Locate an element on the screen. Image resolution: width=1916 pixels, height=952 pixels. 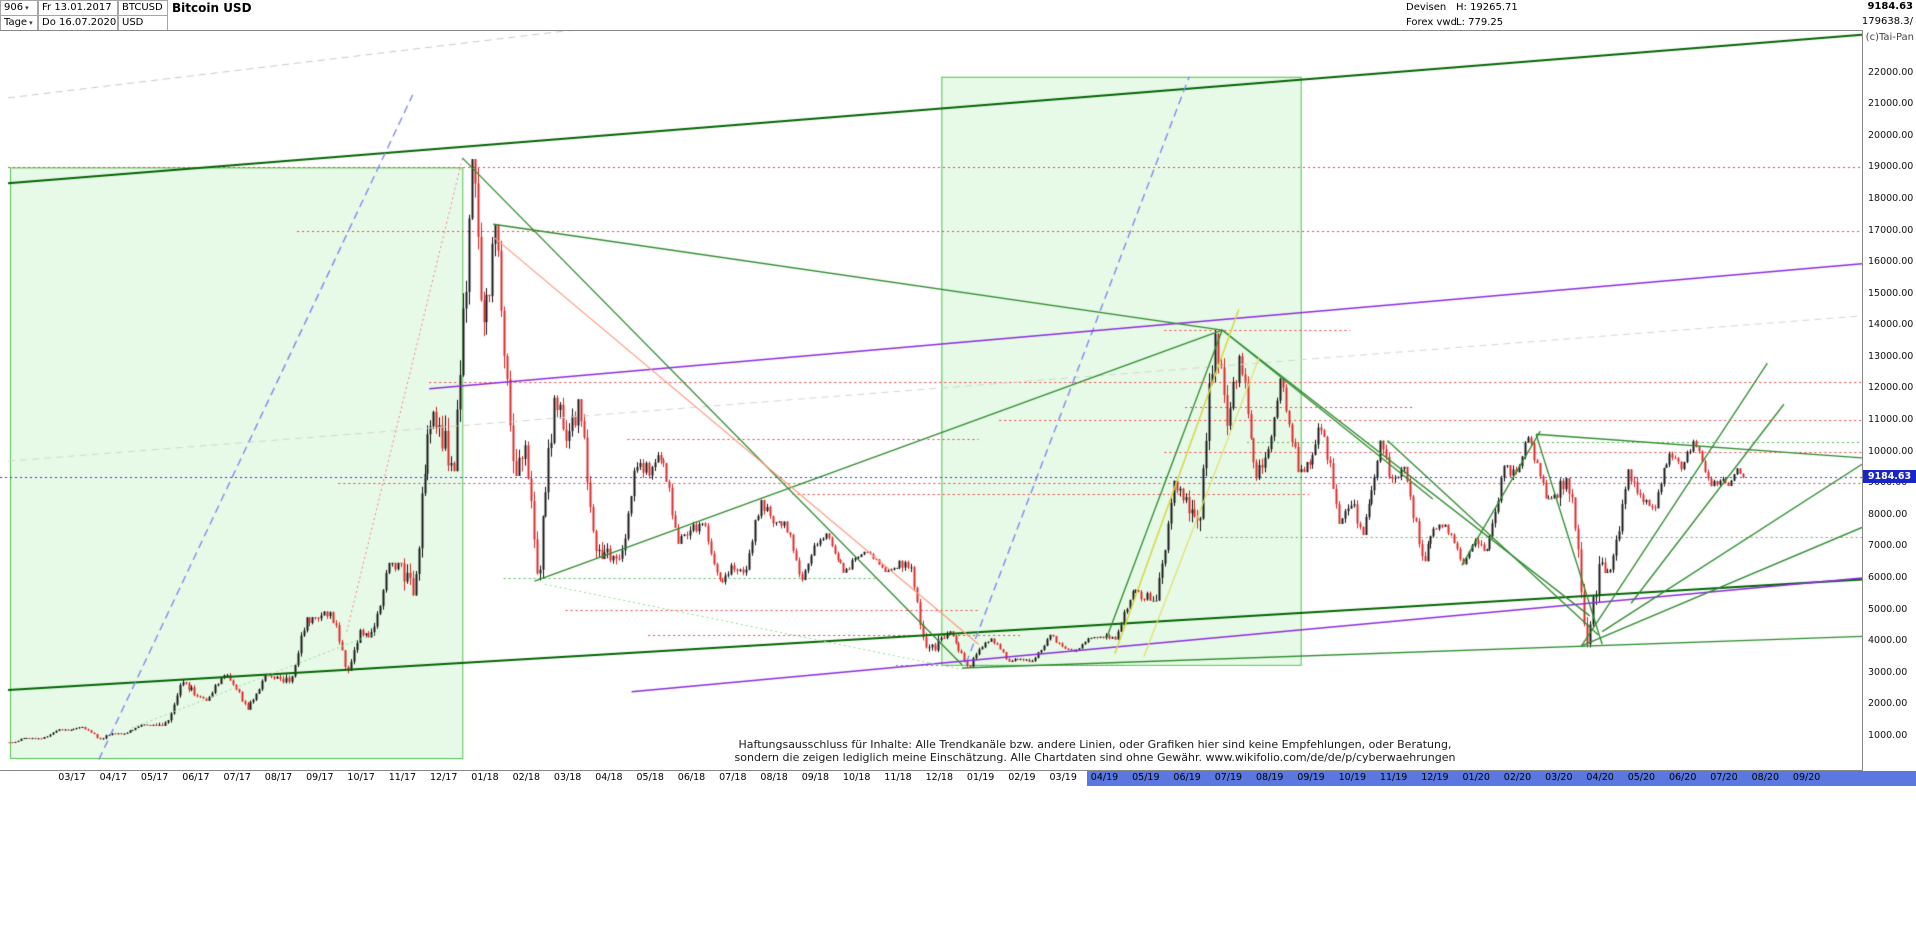
time-axis-tick: 11/18 is located at coordinates (898, 777).